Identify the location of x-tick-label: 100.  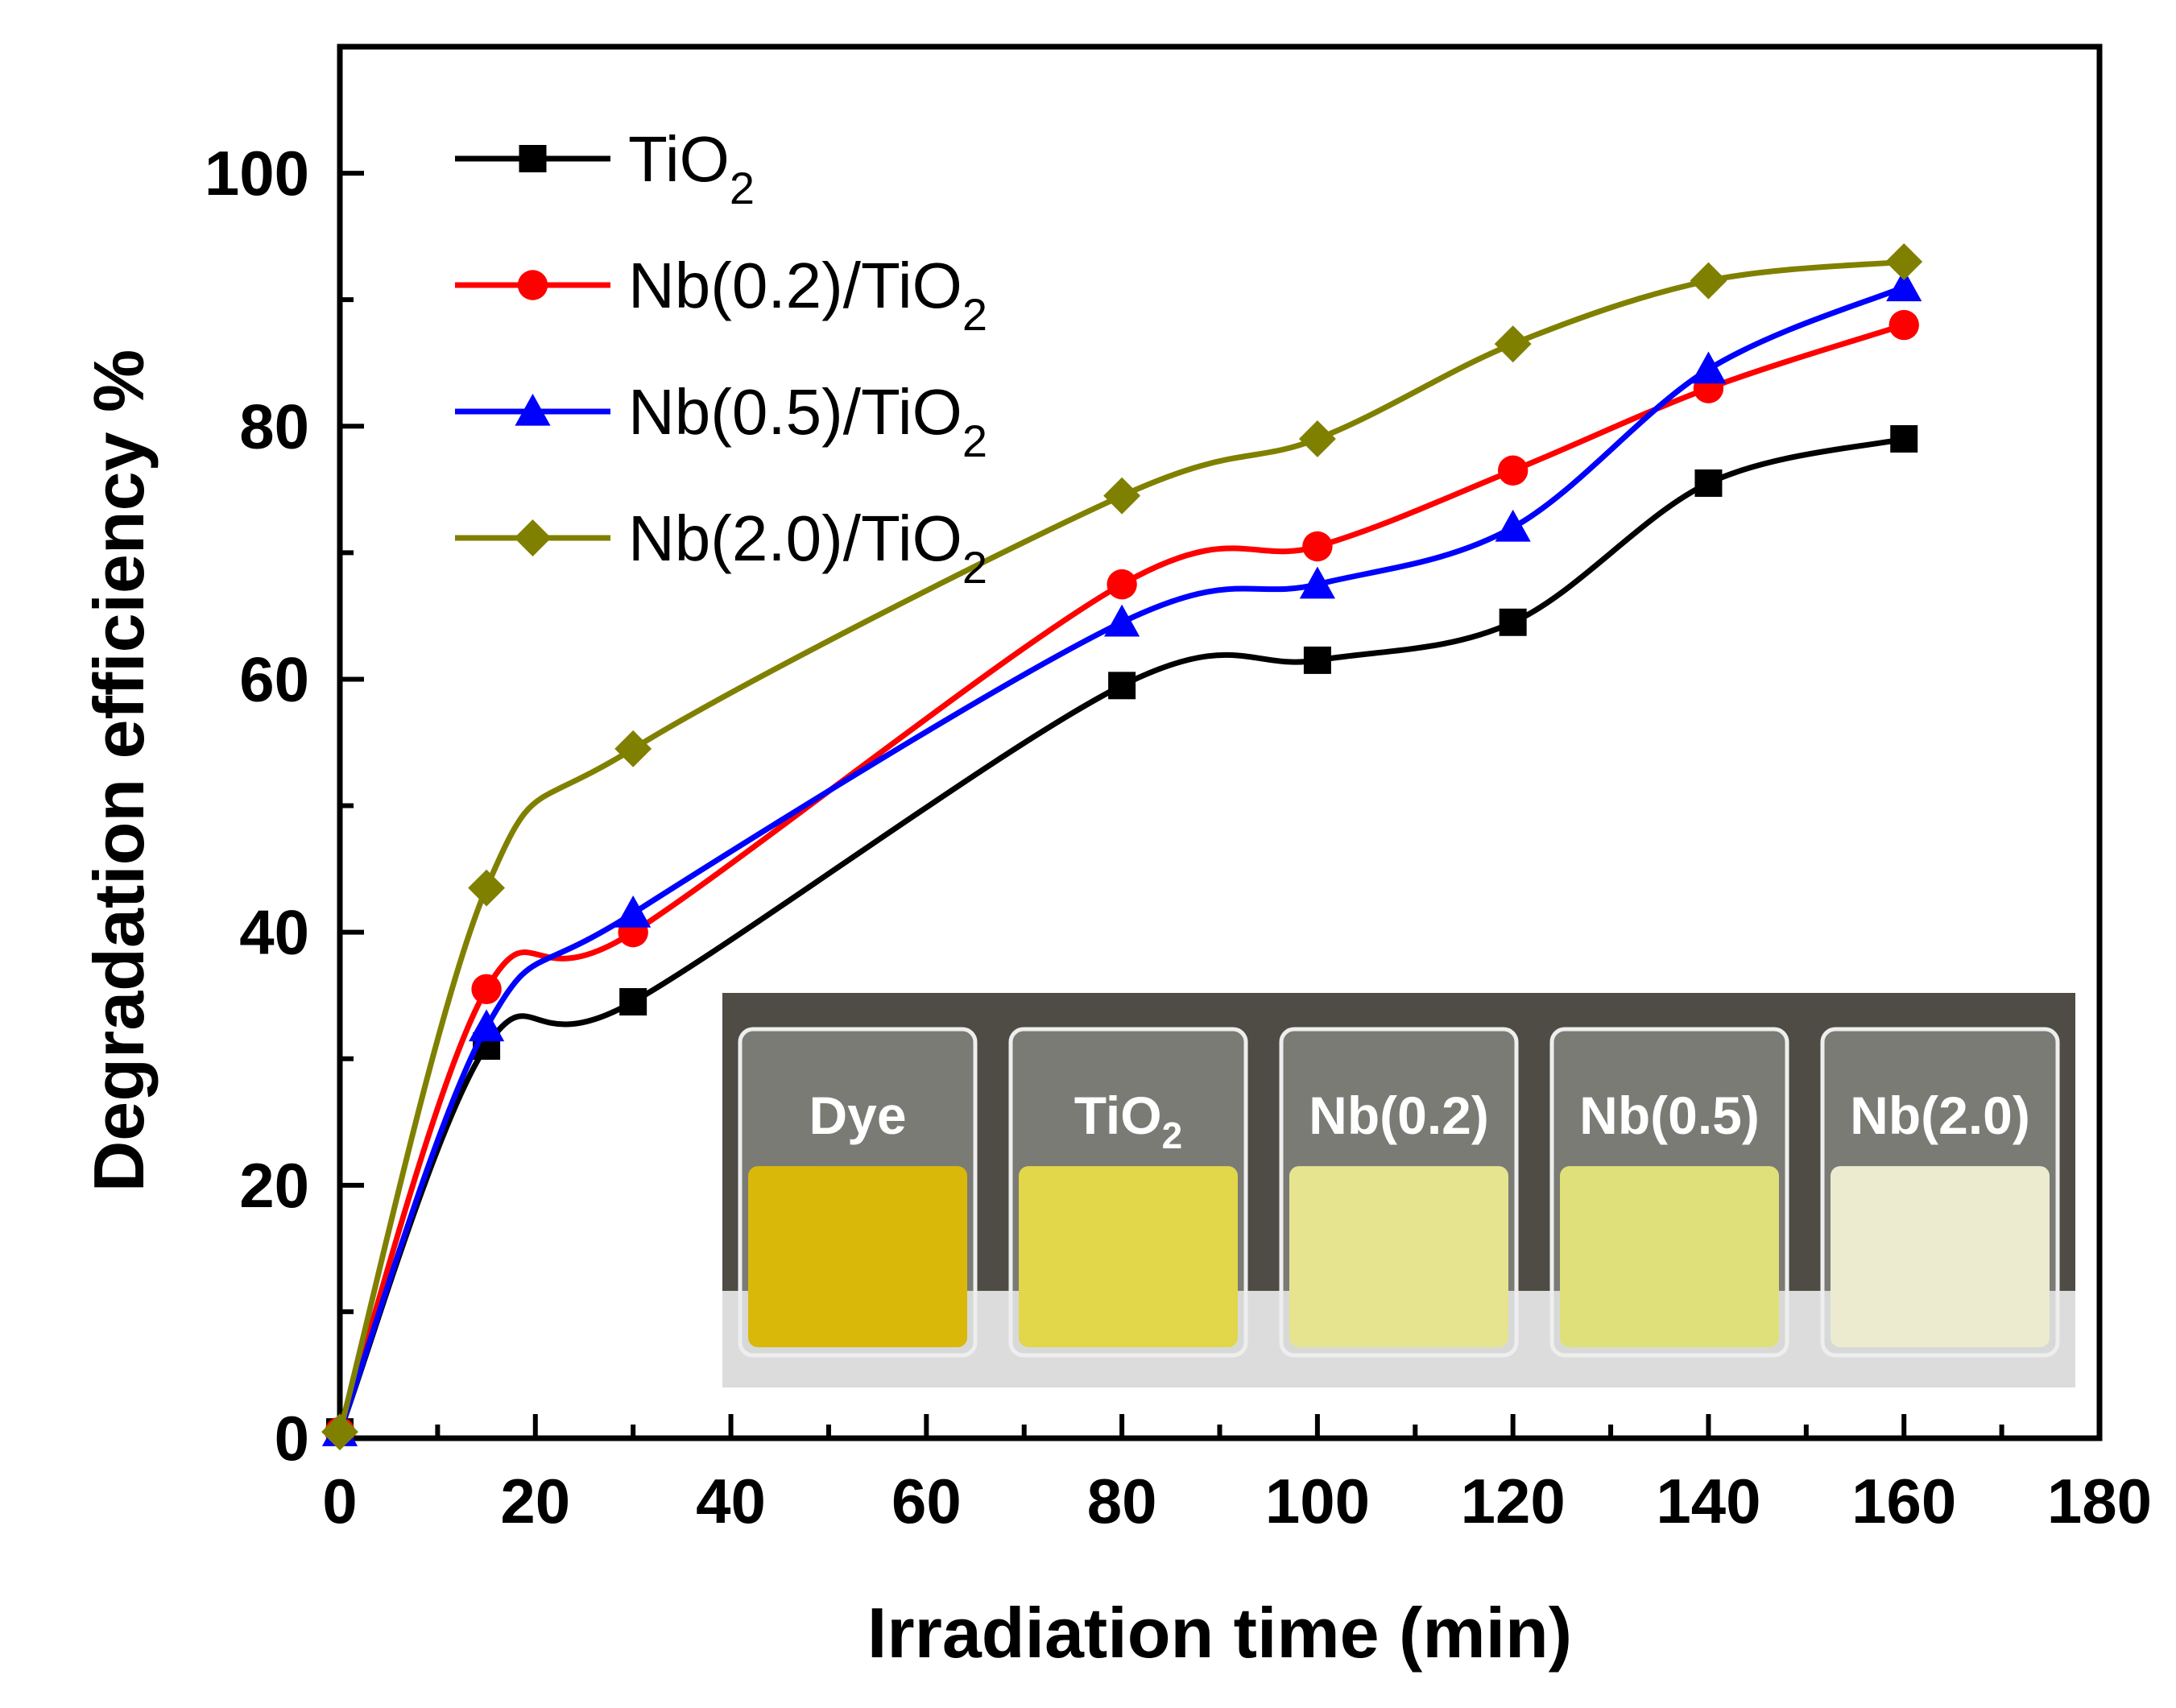
(1317, 1501).